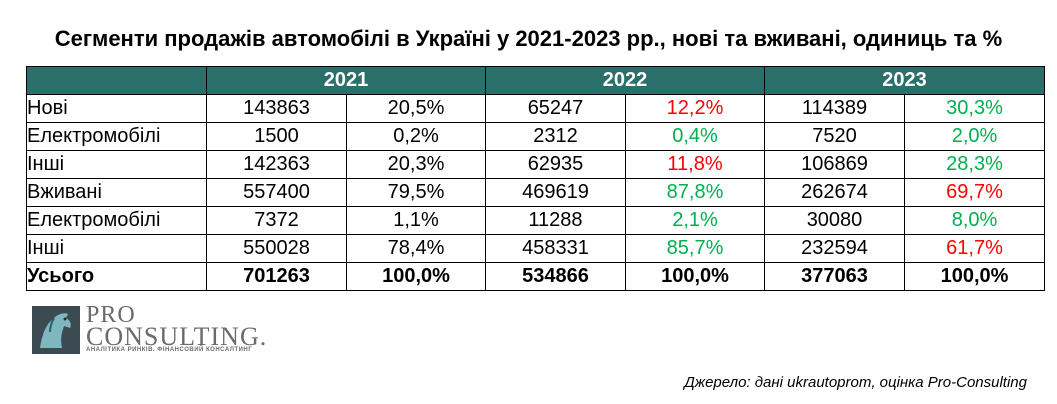 This screenshot has width=1057, height=404. I want to click on header-year-2021: 2021, so click(346, 80).